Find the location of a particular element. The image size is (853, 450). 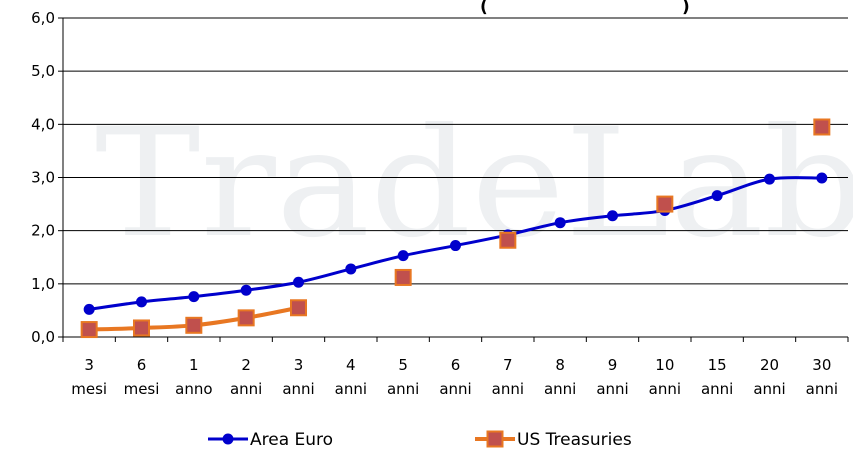

title-open-paren: ( is located at coordinates (484, 8).